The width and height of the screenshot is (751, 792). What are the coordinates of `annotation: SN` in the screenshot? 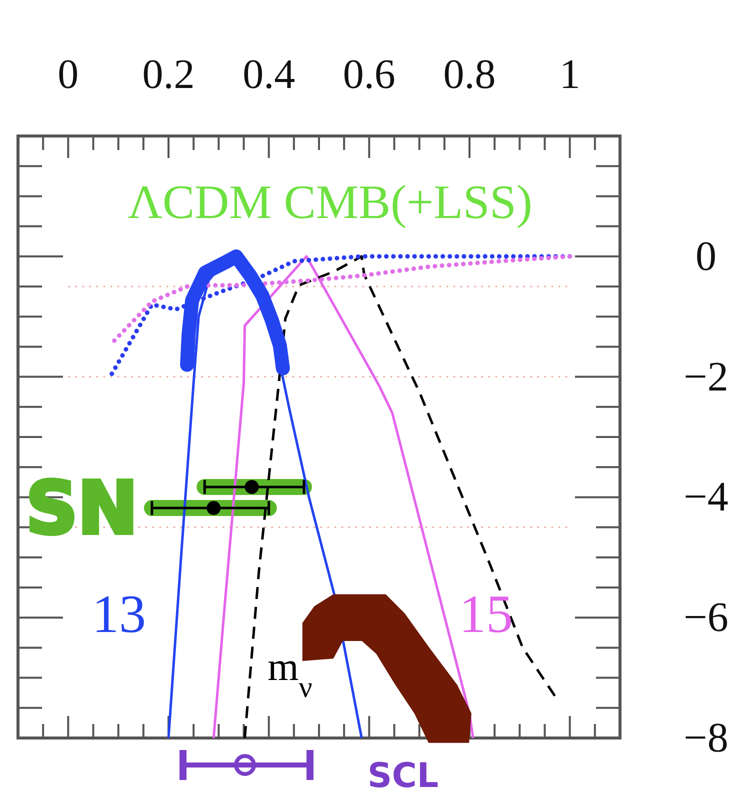 It's located at (82, 508).